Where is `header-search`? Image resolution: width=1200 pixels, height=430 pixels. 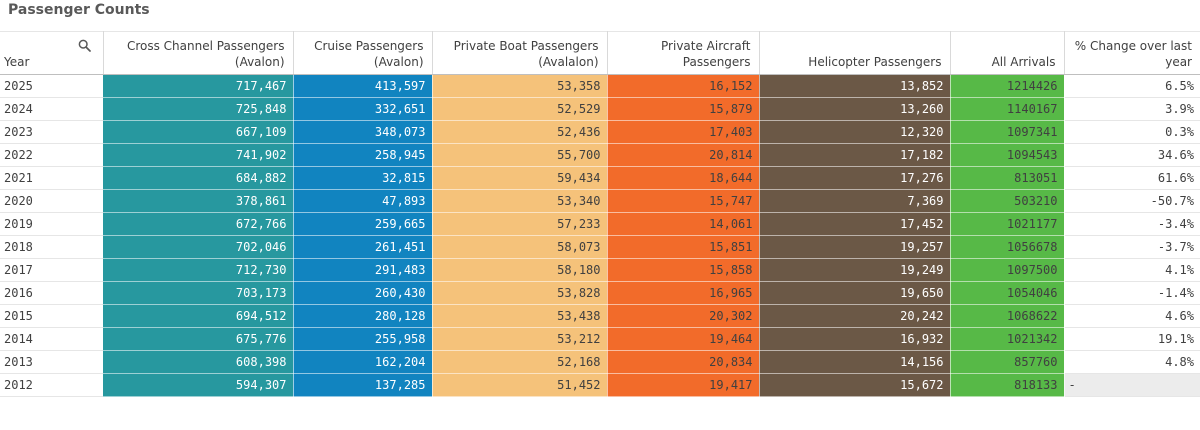
header-search is located at coordinates (85, 53).